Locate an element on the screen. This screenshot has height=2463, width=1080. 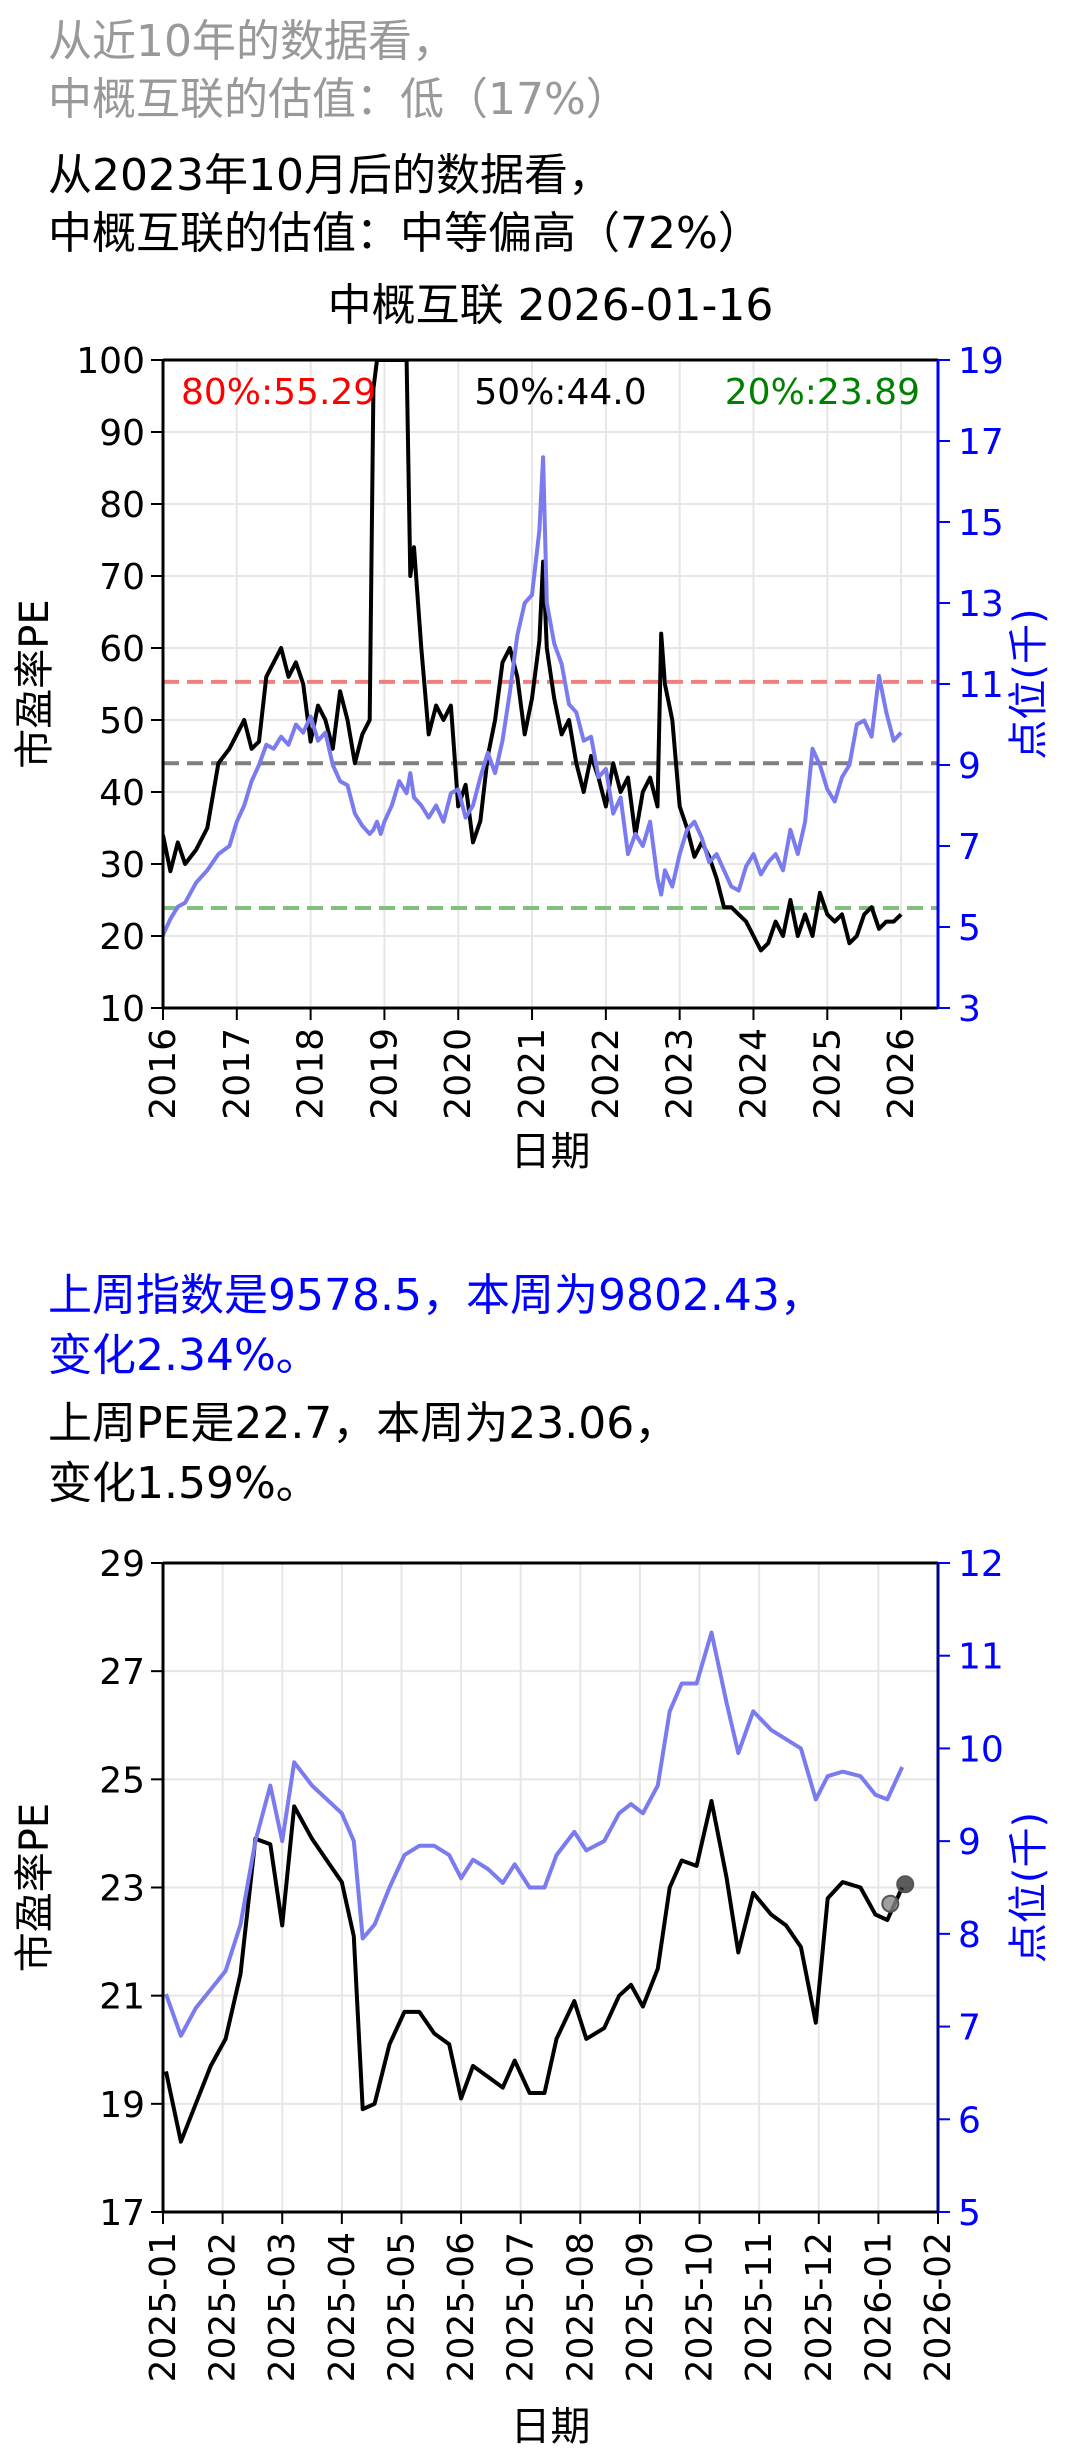
y2-tick-label: 19 is located at coordinates (981, 361).